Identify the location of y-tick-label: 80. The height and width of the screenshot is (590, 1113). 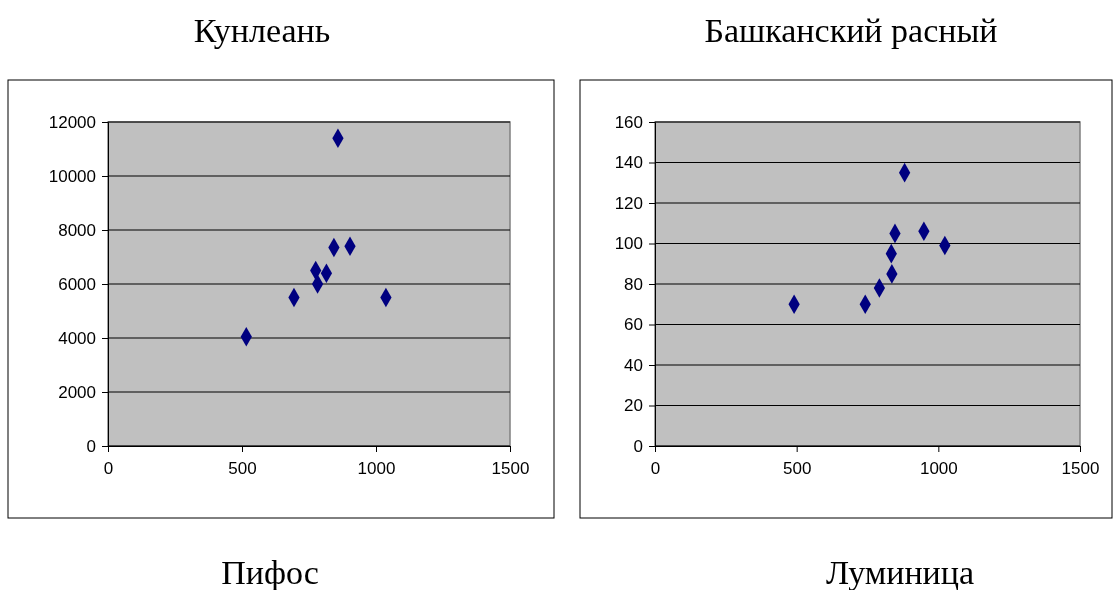
(633, 284).